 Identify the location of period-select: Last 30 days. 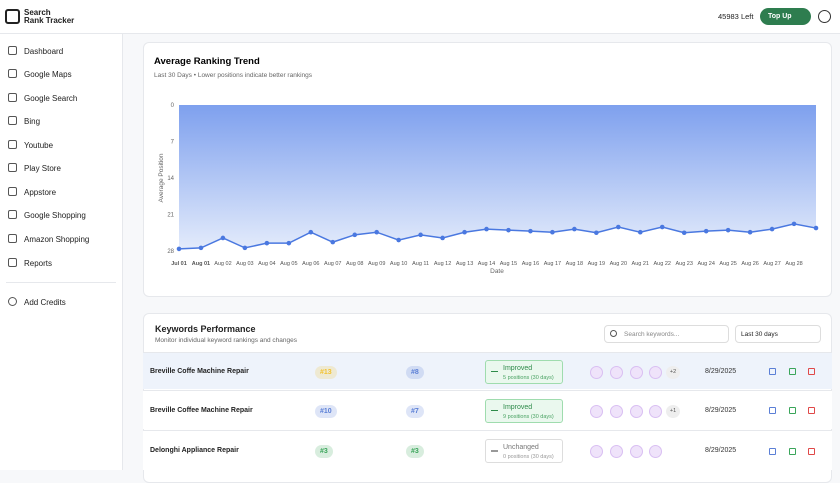
(778, 334).